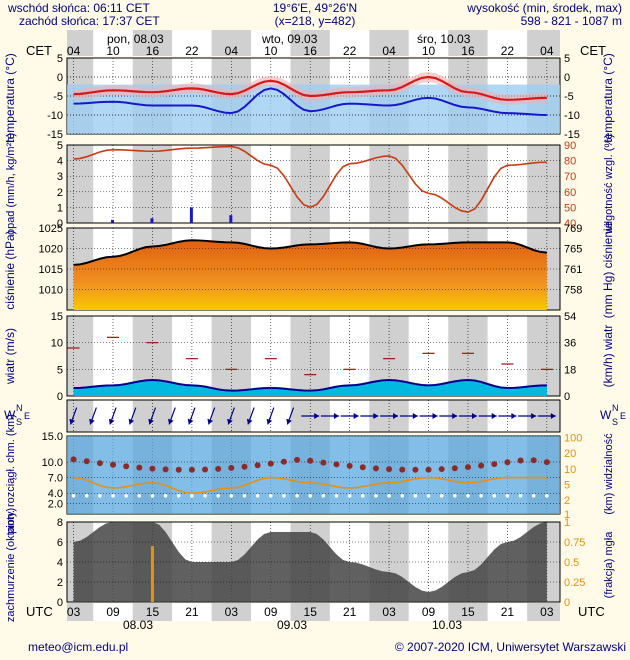  What do you see at coordinates (313, 416) in the screenshot?
I see `panel-wind-direction` at bounding box center [313, 416].